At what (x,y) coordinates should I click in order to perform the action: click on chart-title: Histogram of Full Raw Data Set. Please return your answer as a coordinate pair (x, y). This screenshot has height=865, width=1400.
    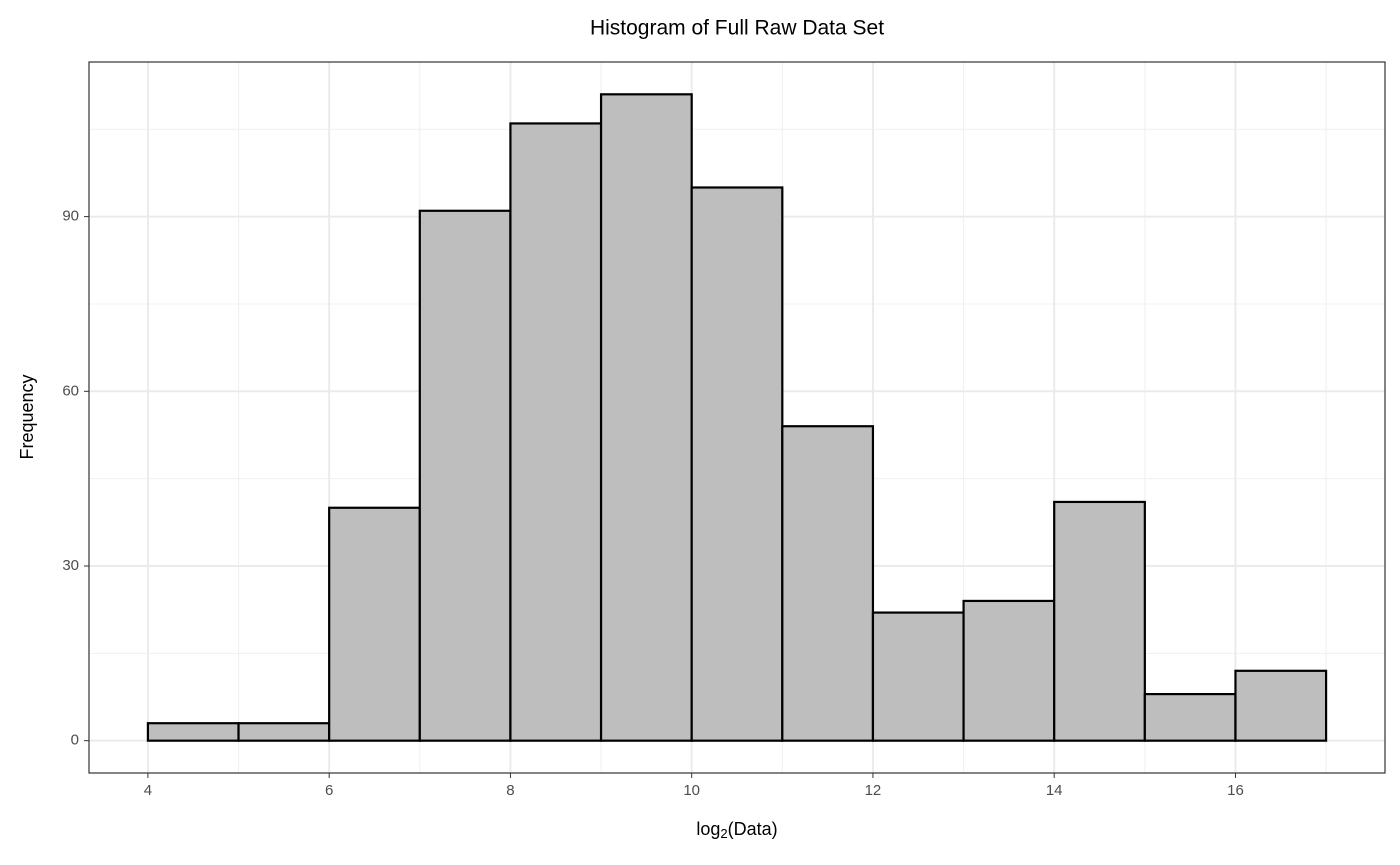
    Looking at the image, I should click on (737, 28).